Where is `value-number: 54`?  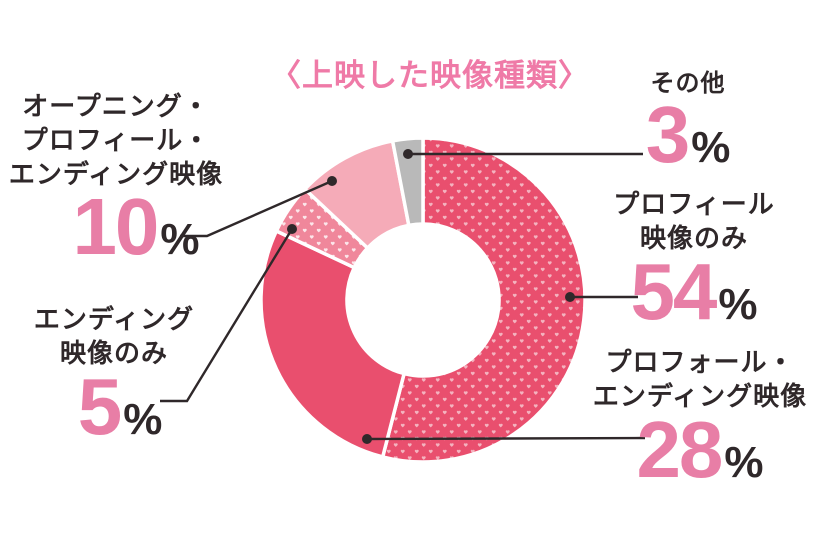 value-number: 54 is located at coordinates (673, 291).